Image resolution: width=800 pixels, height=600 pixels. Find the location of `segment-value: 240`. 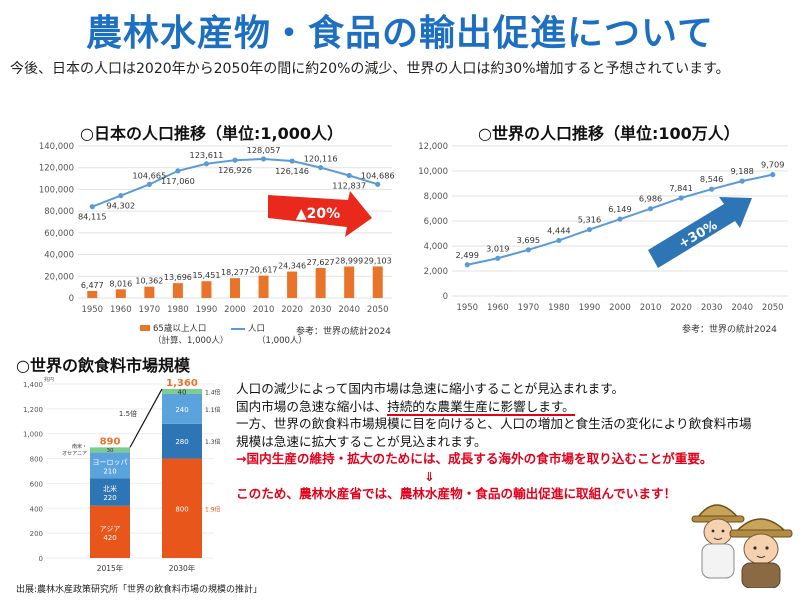

segment-value: 240 is located at coordinates (181, 410).